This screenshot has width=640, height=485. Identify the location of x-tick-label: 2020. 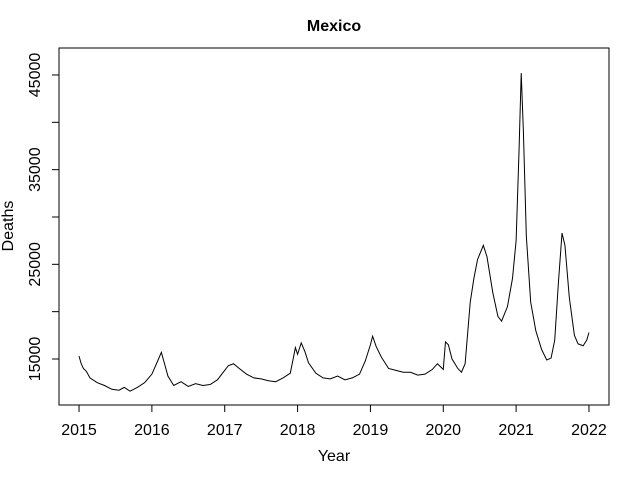
(443, 430).